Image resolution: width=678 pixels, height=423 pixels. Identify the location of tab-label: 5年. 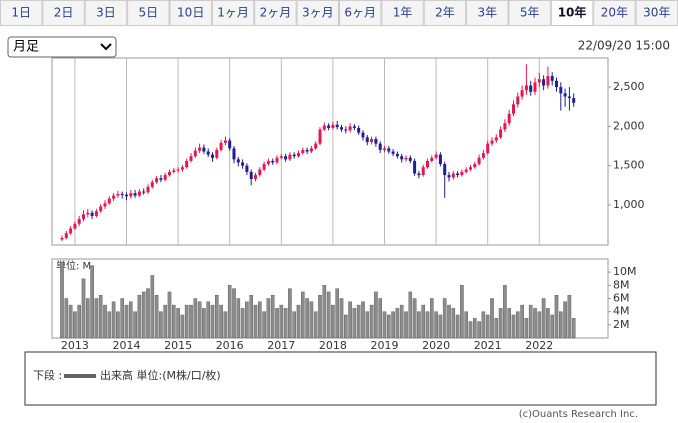
(530, 13).